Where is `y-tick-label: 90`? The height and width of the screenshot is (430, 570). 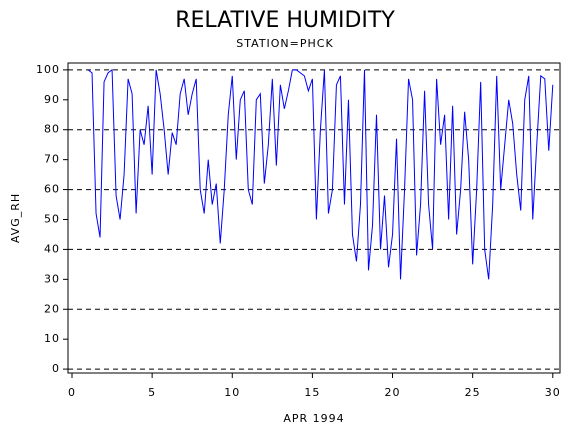 y-tick-label: 90 is located at coordinates (52, 99).